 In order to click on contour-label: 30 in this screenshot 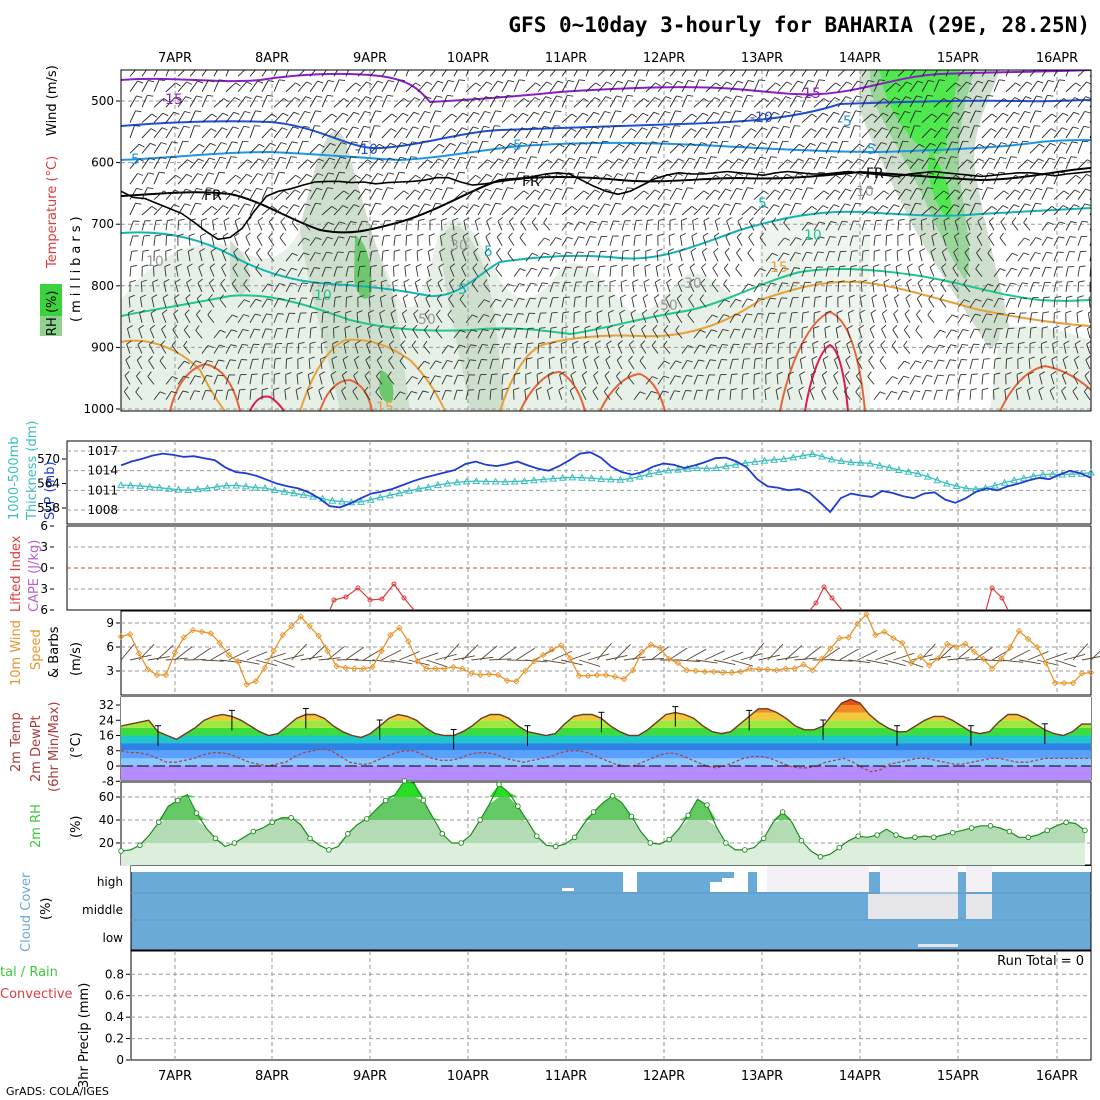, I will do `click(693, 284)`.